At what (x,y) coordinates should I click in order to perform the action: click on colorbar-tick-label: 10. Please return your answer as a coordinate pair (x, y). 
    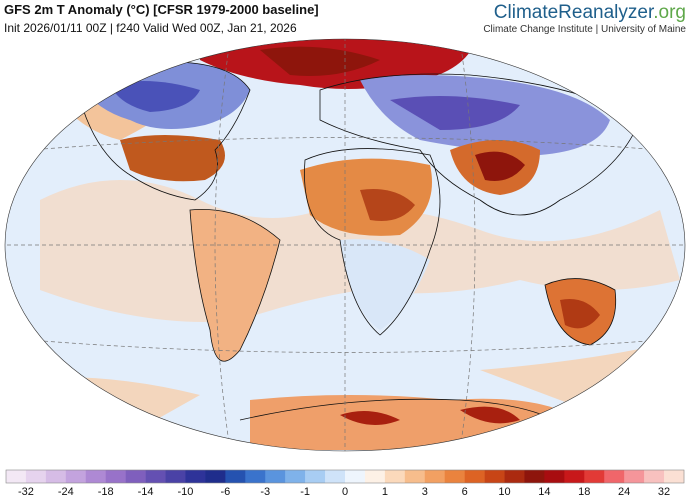
    Looking at the image, I should click on (504, 492).